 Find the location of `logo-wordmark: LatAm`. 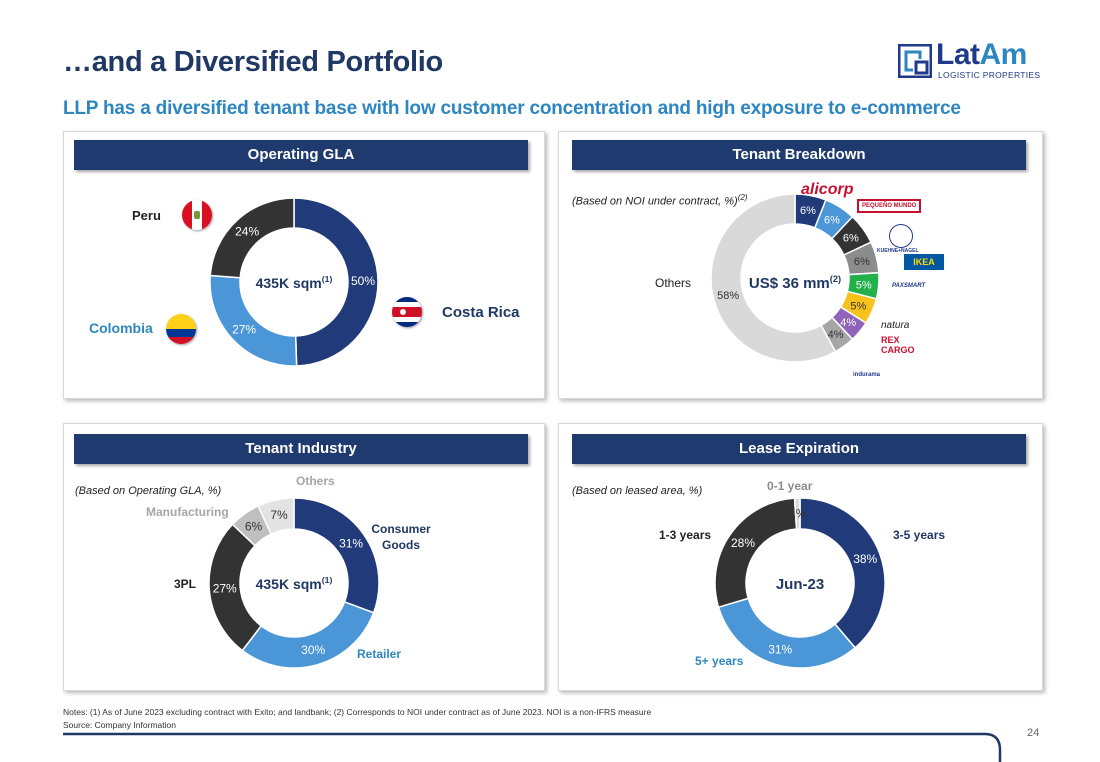

logo-wordmark: LatAm is located at coordinates (981, 55).